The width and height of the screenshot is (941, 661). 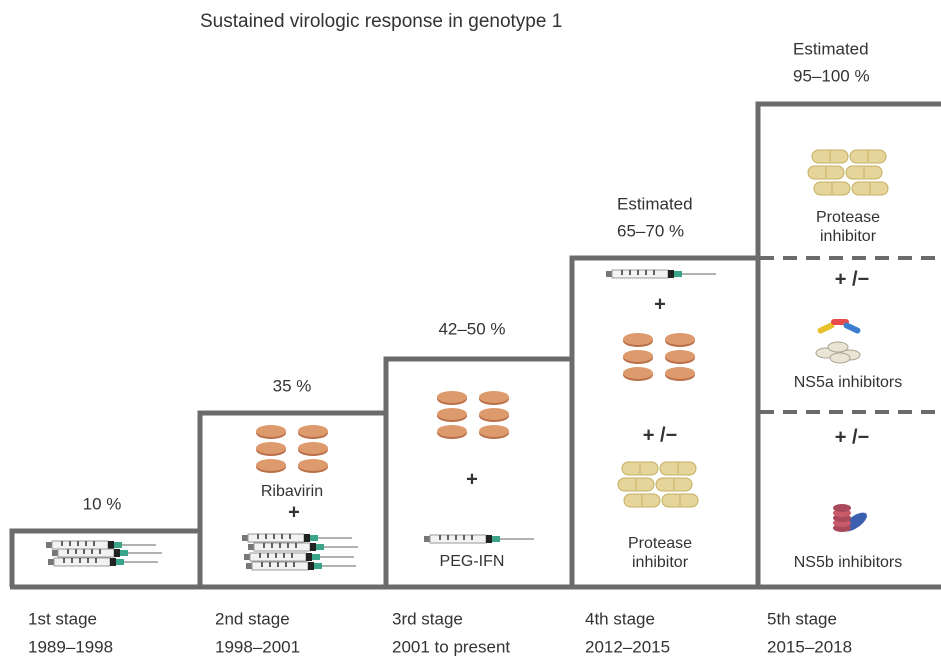 I want to click on stage-name: 3rd stage, so click(x=427, y=618).